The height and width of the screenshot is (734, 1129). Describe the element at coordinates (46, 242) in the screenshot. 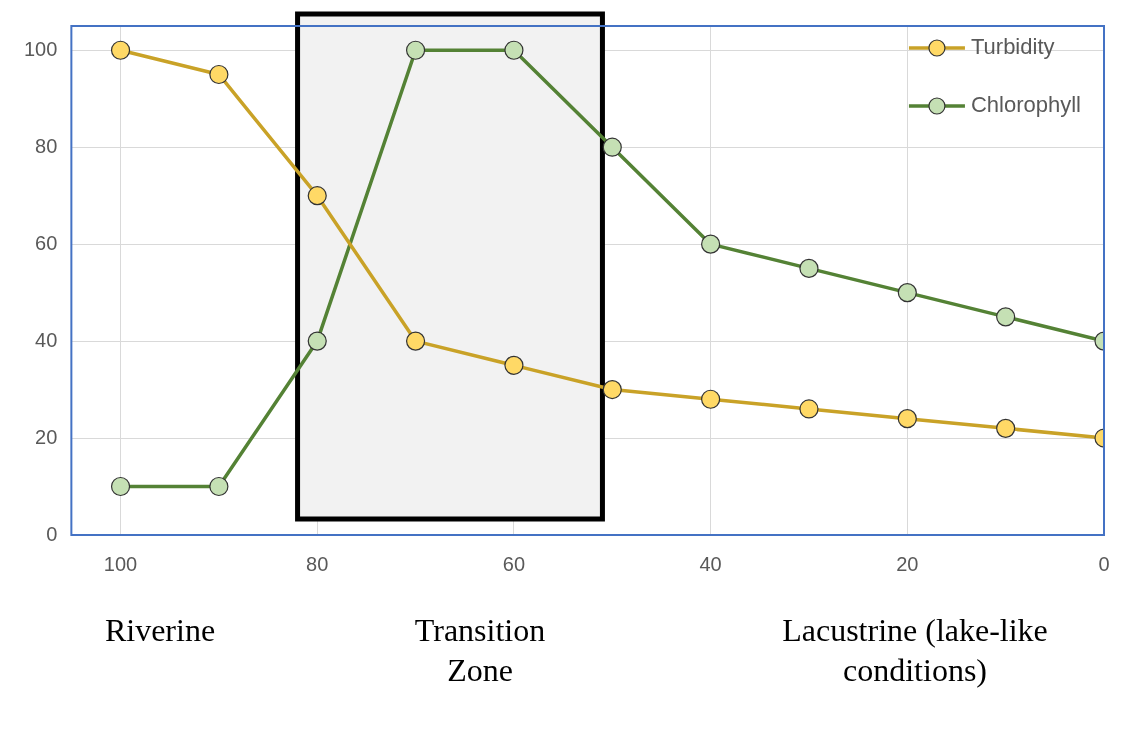

I see `y-tick-label: 60` at that location.